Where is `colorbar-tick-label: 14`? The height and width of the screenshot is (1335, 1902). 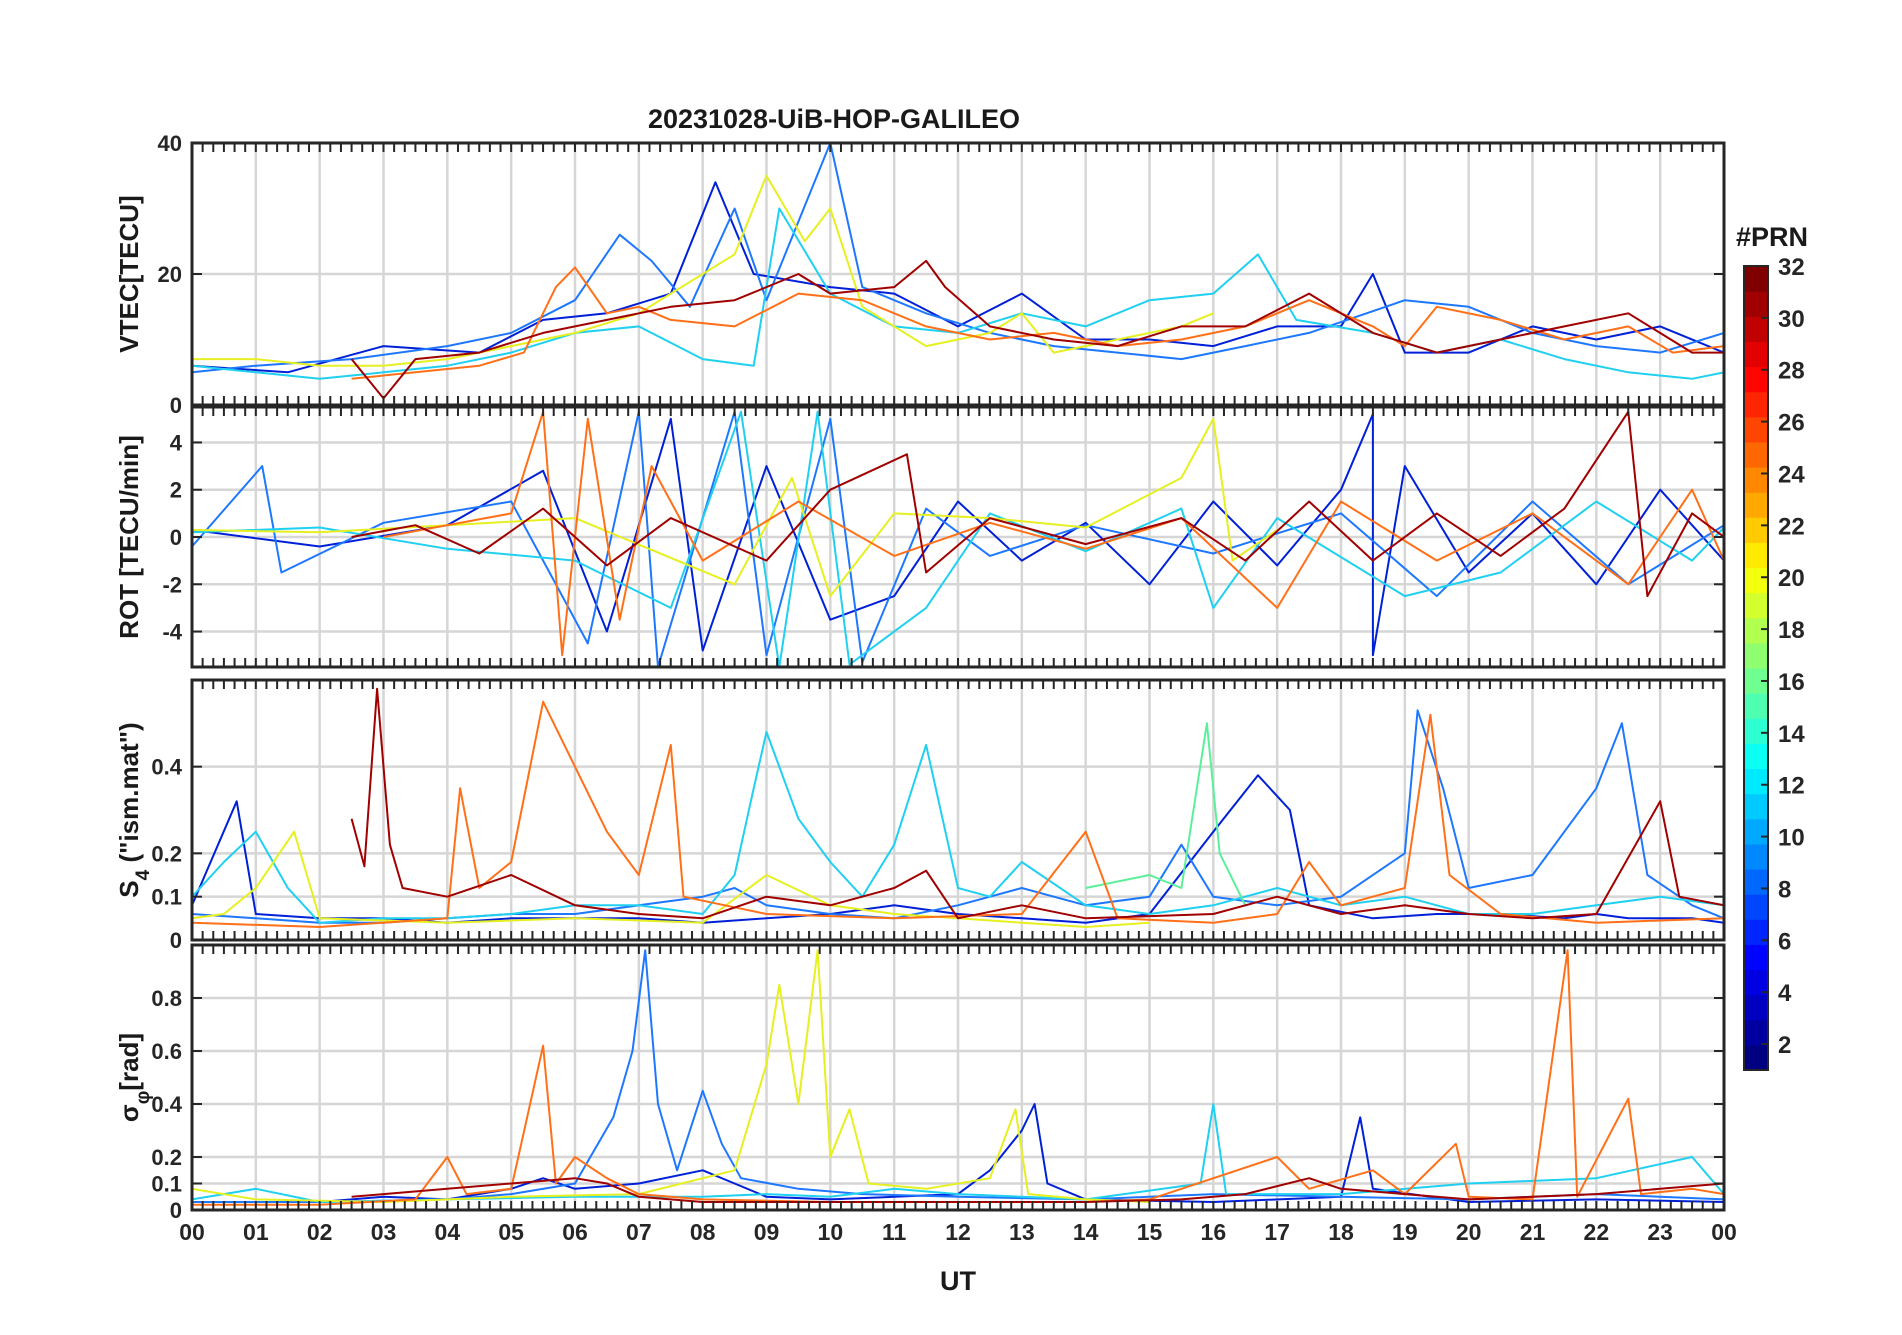
colorbar-tick-label: 14 is located at coordinates (1791, 734).